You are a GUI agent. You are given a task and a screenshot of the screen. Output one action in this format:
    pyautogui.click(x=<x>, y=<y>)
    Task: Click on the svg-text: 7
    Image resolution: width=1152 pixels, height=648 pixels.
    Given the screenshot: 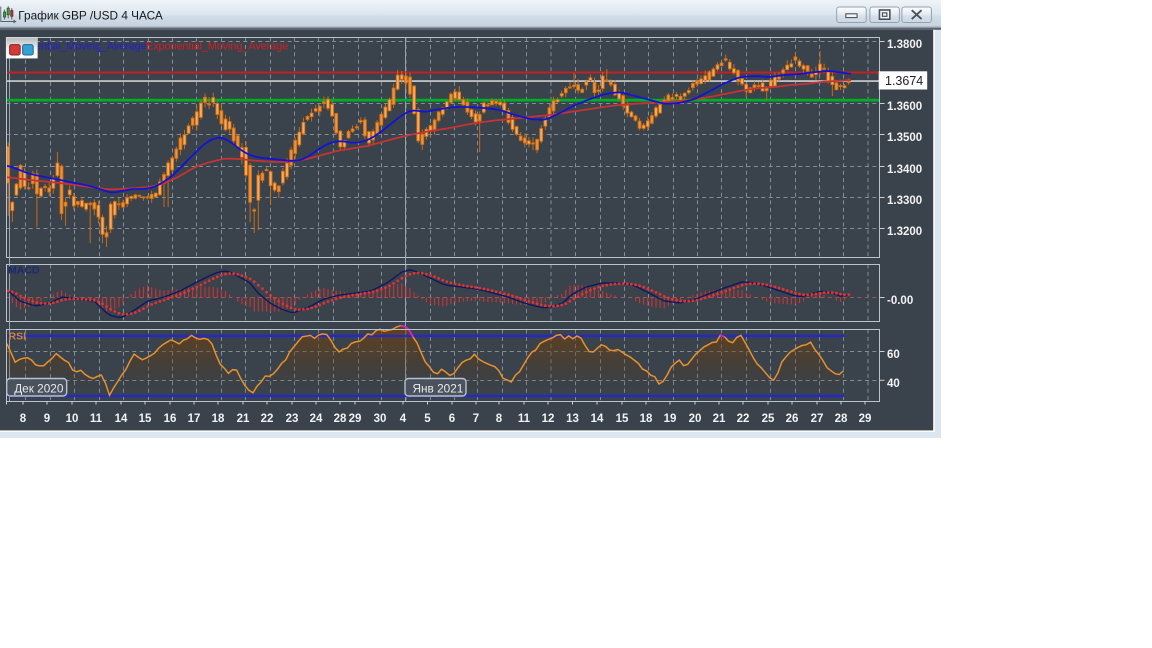 What is the action you would take?
    pyautogui.click(x=476, y=419)
    